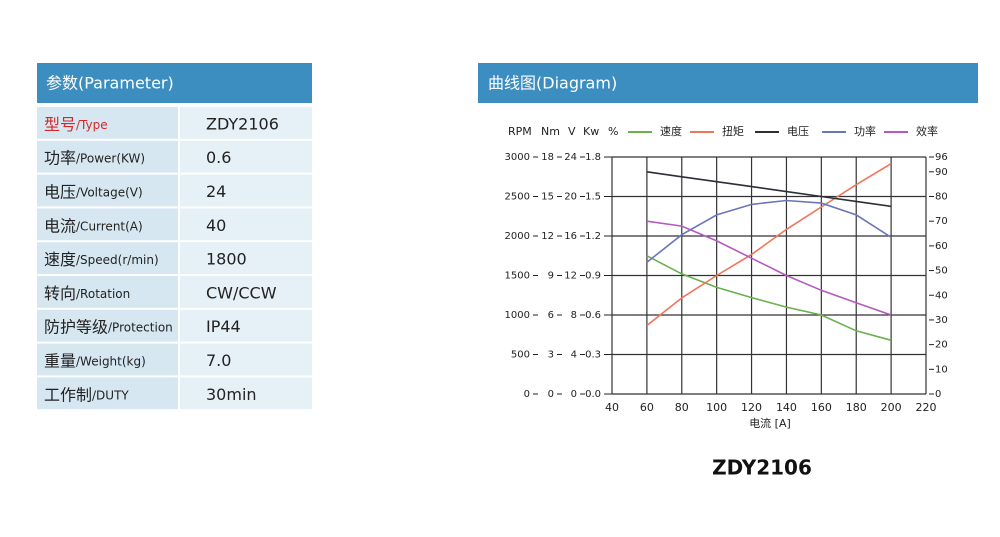  What do you see at coordinates (60, 259) in the screenshot?
I see `label-zh: 速度` at bounding box center [60, 259].